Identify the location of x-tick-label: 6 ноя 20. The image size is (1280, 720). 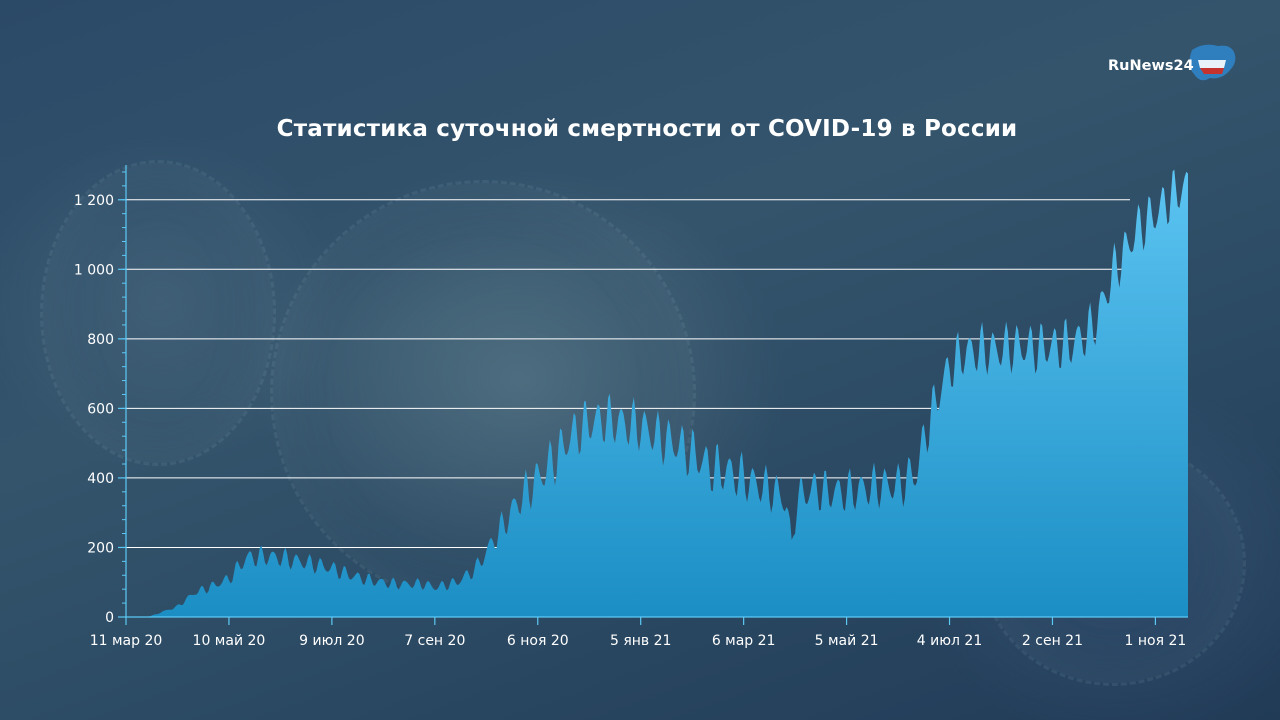
(538, 641).